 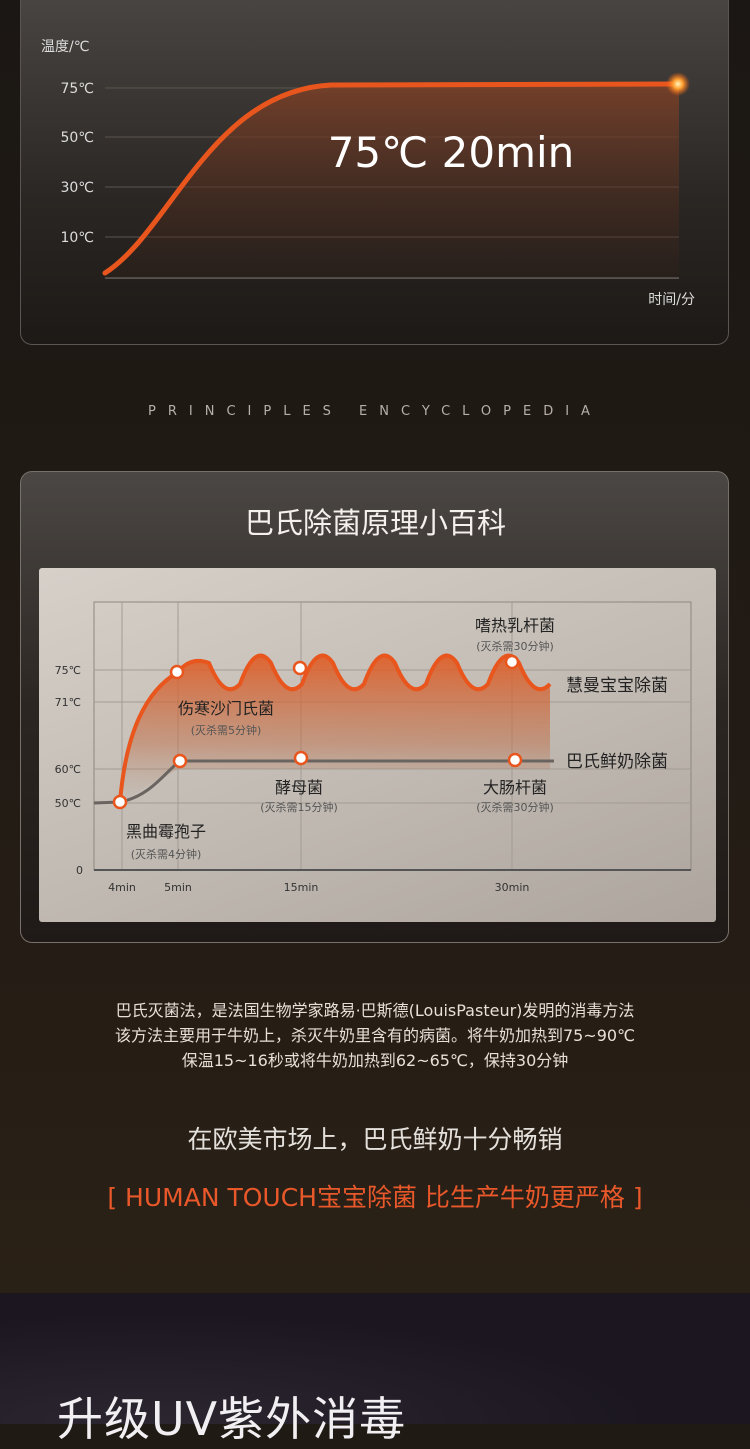 What do you see at coordinates (299, 807) in the screenshot?
I see `bacteria-kill-time: (灭杀需15分钟)` at bounding box center [299, 807].